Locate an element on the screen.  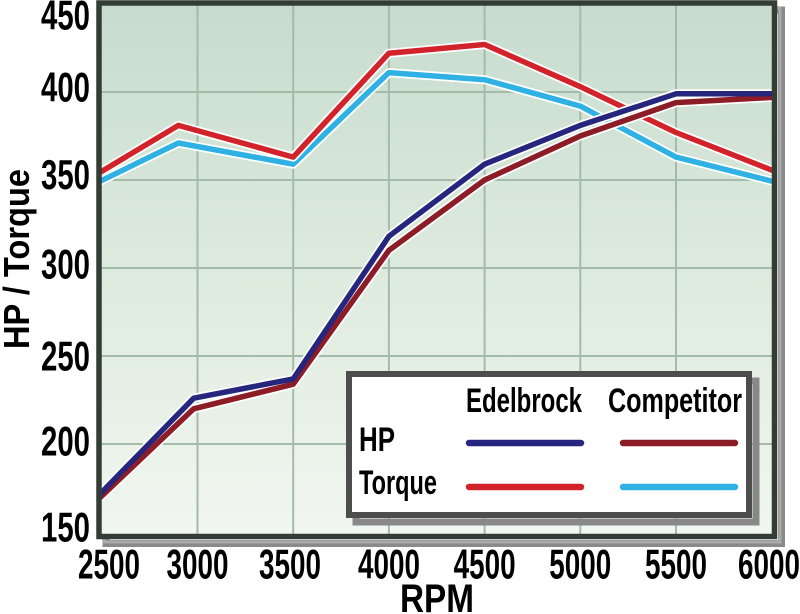
svg-text: 5500 is located at coordinates (676, 564).